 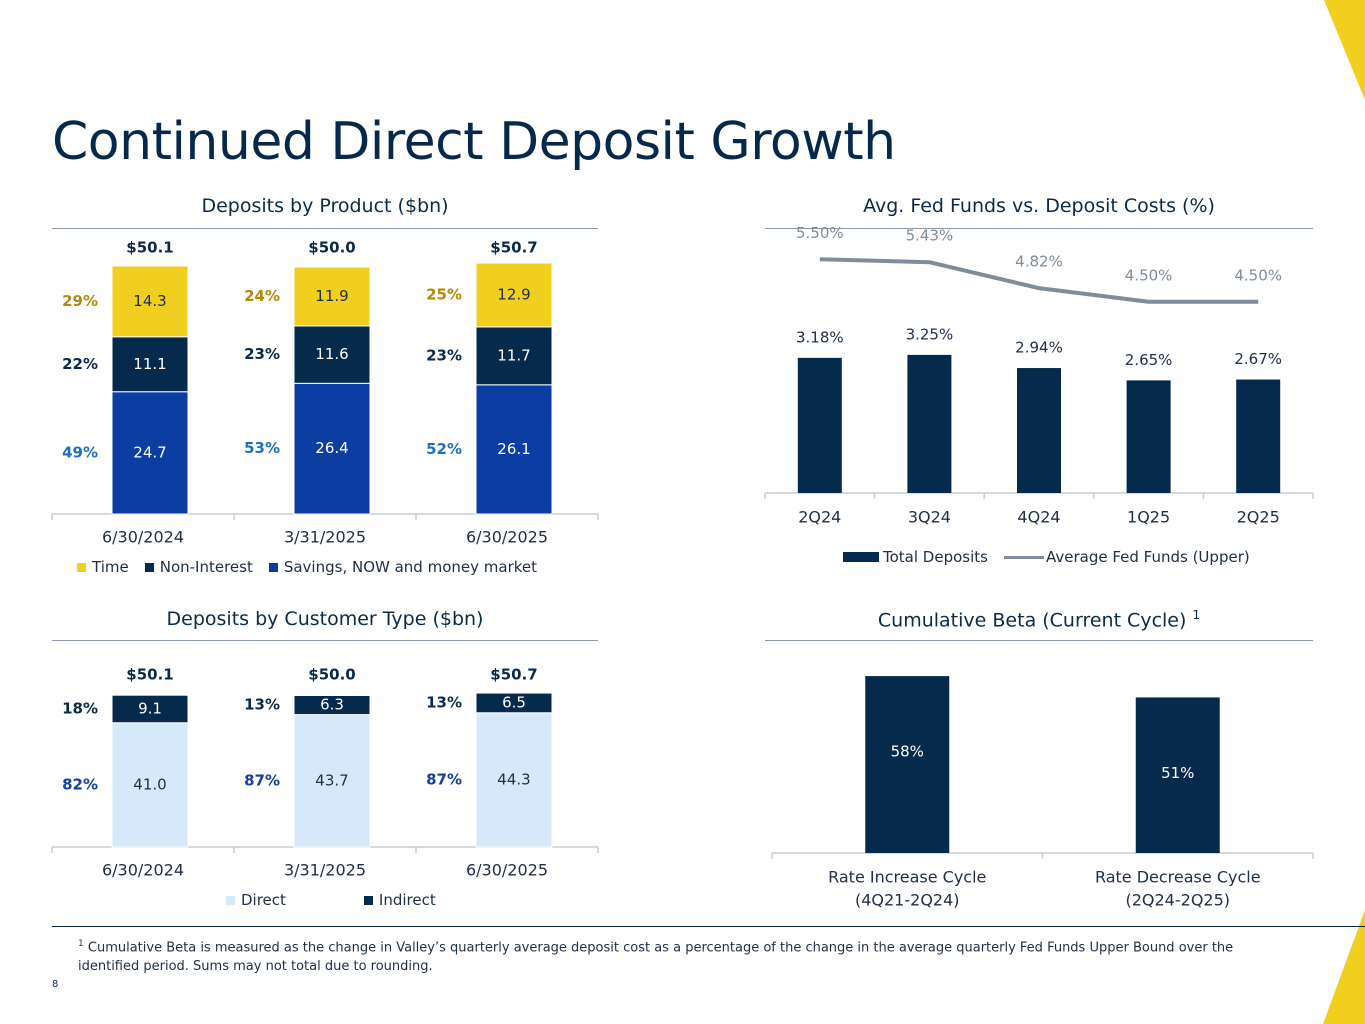 I want to click on bar-label-total-deposits-2: 2.94%, so click(x=1039, y=348).